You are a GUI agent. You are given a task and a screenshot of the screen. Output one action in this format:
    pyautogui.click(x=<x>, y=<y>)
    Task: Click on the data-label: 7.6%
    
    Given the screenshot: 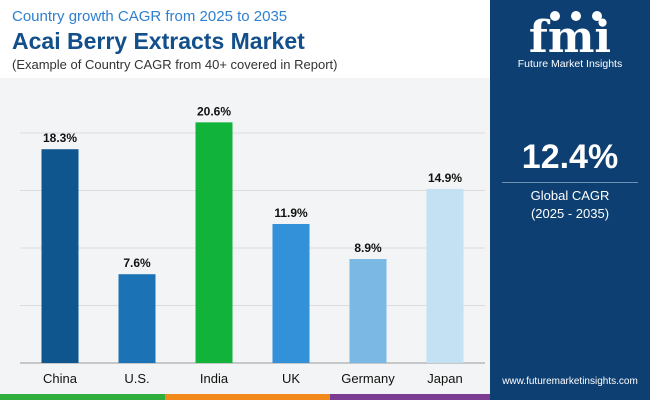 What is the action you would take?
    pyautogui.click(x=137, y=263)
    